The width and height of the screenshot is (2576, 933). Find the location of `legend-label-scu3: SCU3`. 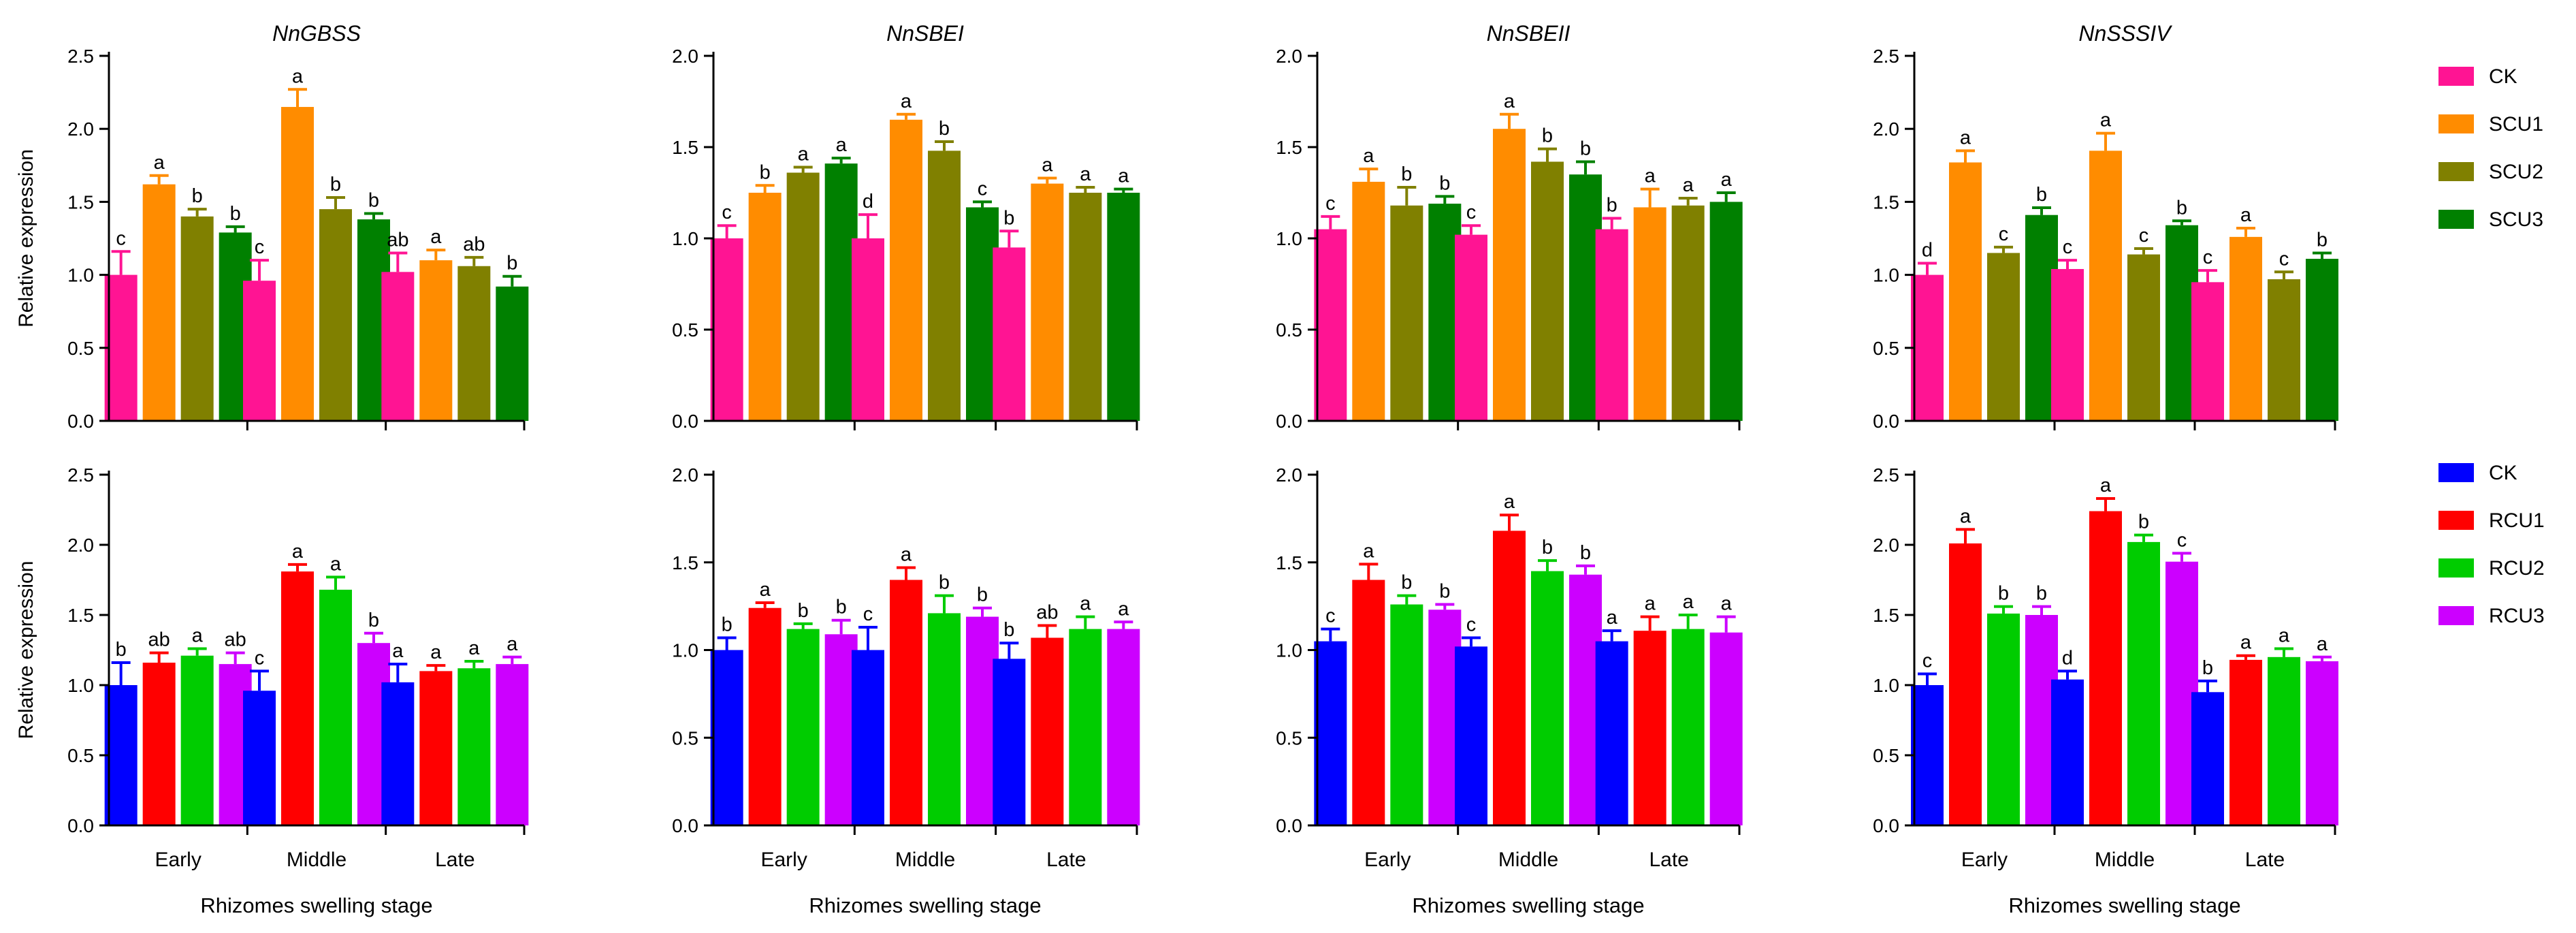

legend-label-scu3: SCU3 is located at coordinates (2516, 219).